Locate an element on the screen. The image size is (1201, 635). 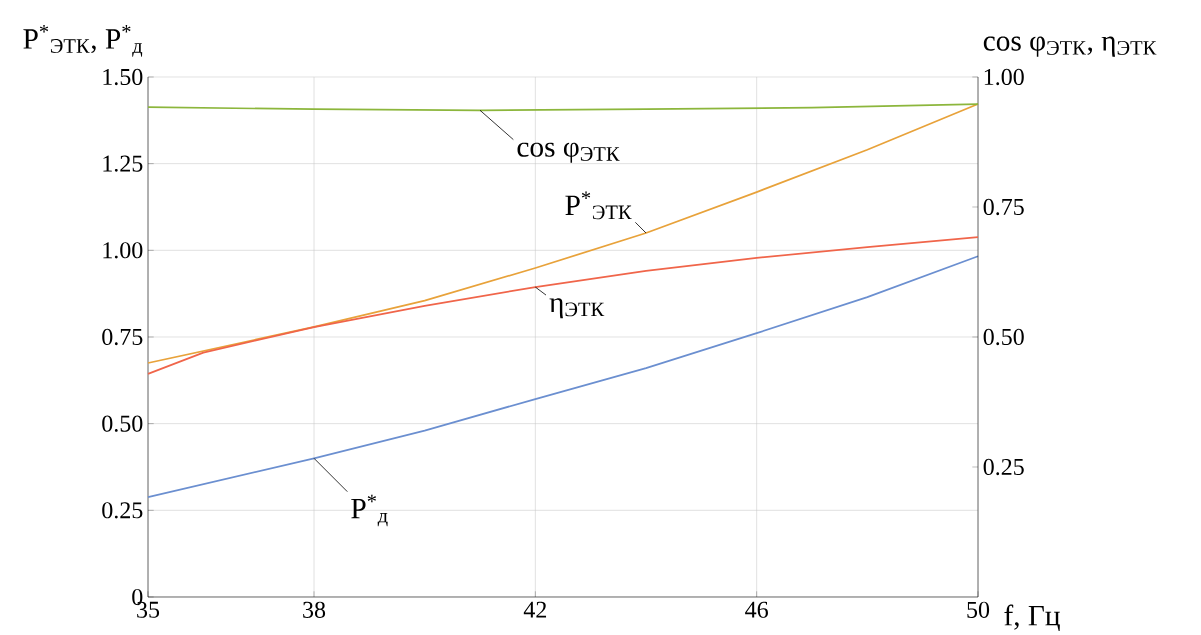
x-tick-label: 38 is located at coordinates (314, 609).